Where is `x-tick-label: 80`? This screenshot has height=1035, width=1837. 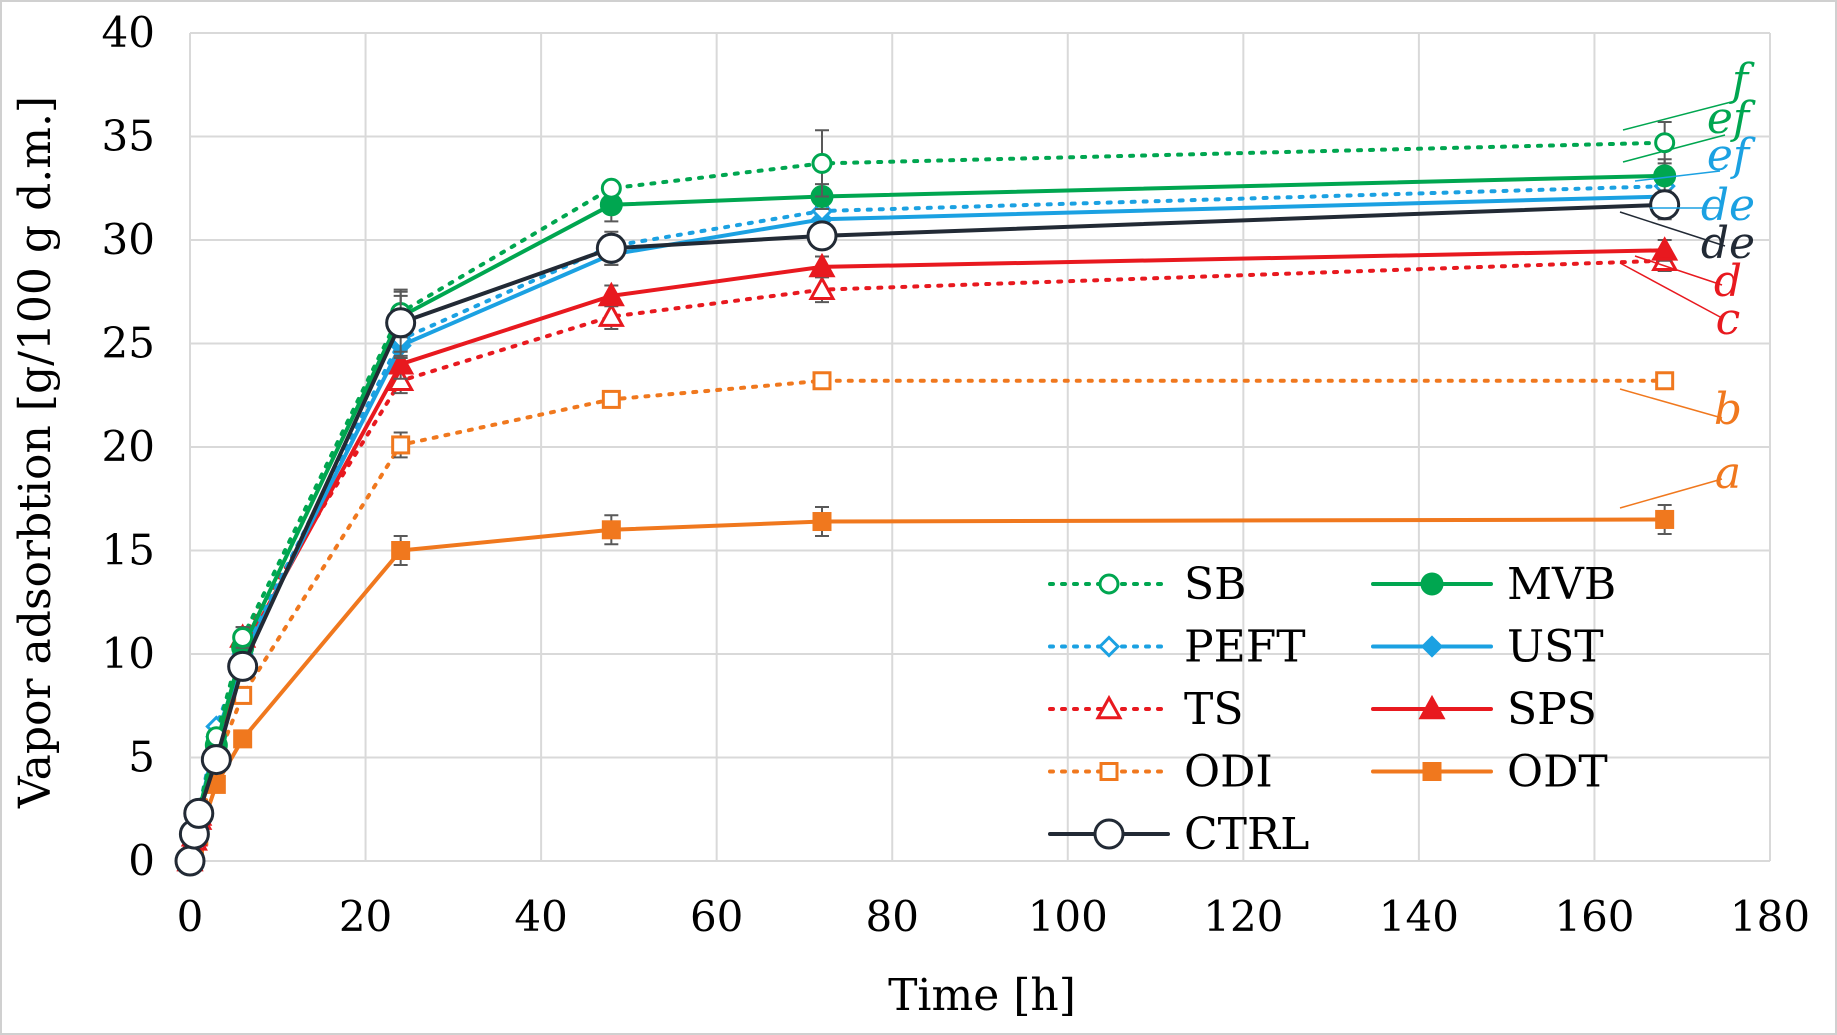 x-tick-label: 80 is located at coordinates (891, 916).